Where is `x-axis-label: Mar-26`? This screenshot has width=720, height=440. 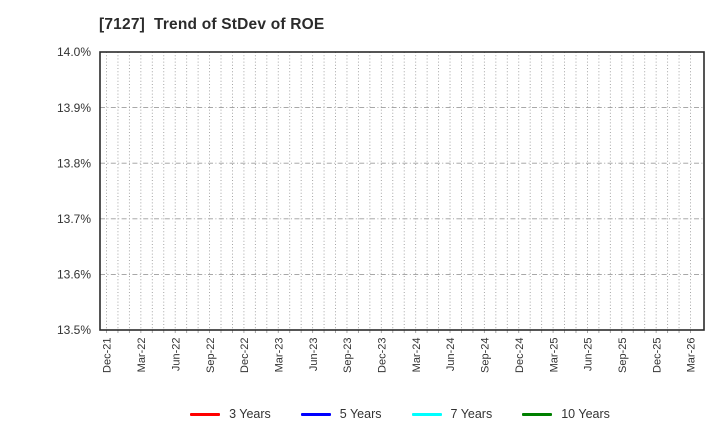 x-axis-label: Mar-26 is located at coordinates (692, 355).